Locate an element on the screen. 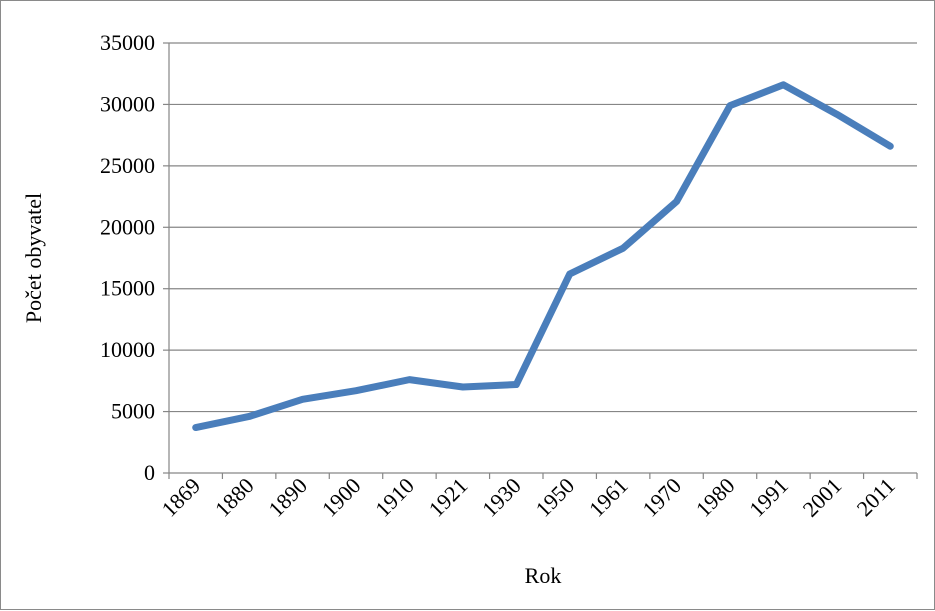 The width and height of the screenshot is (935, 611). y-tick-label: 10000 is located at coordinates (127, 349).